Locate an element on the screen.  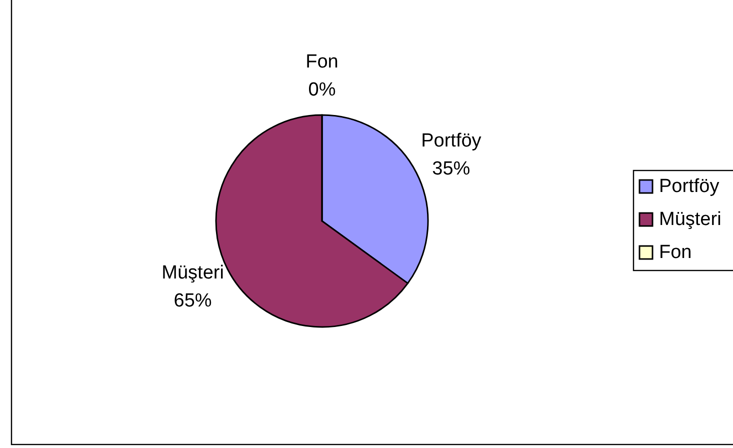
category-label: Fon is located at coordinates (322, 62).